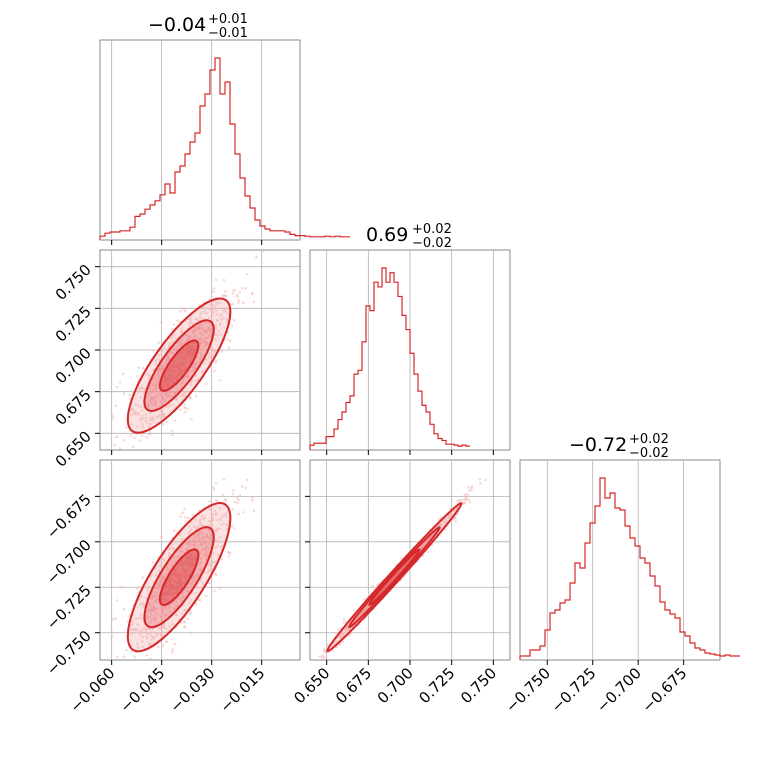 Image resolution: width=760 pixels, height=760 pixels. What do you see at coordinates (395, 685) in the screenshot?
I see `xtick-label-1-2: 0.700` at bounding box center [395, 685].